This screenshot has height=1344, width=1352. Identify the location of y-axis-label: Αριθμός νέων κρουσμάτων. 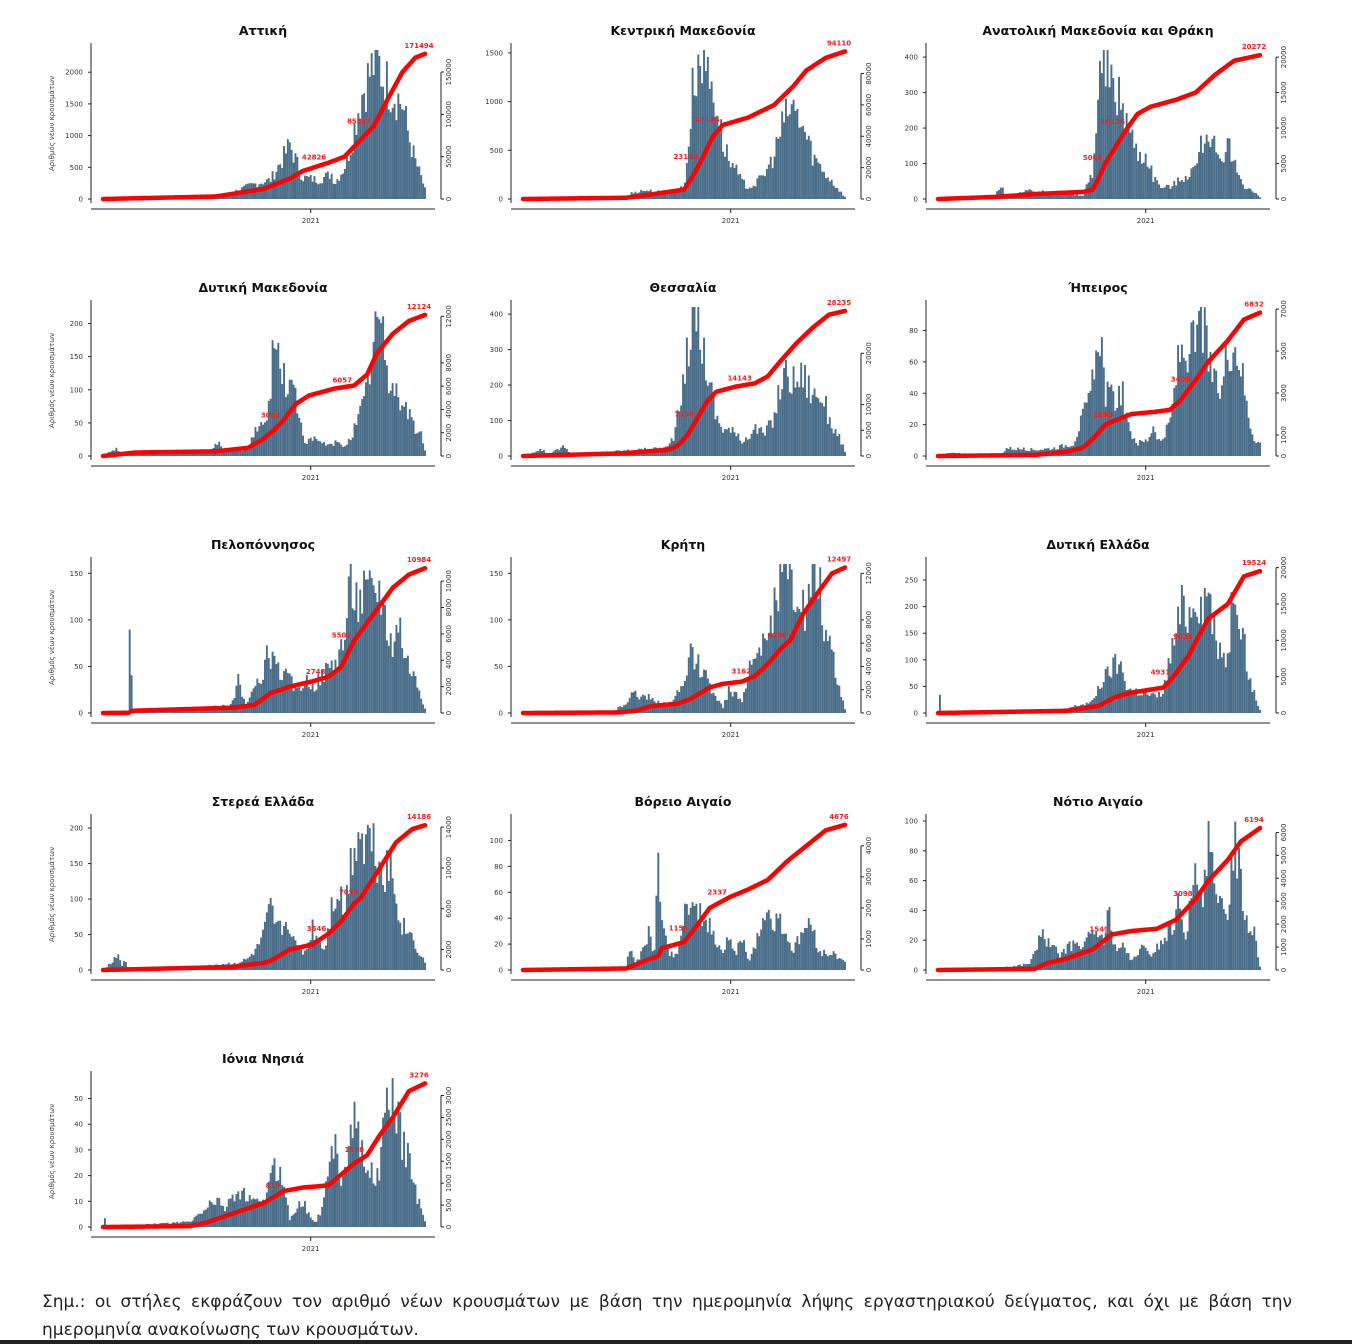
(52, 380).